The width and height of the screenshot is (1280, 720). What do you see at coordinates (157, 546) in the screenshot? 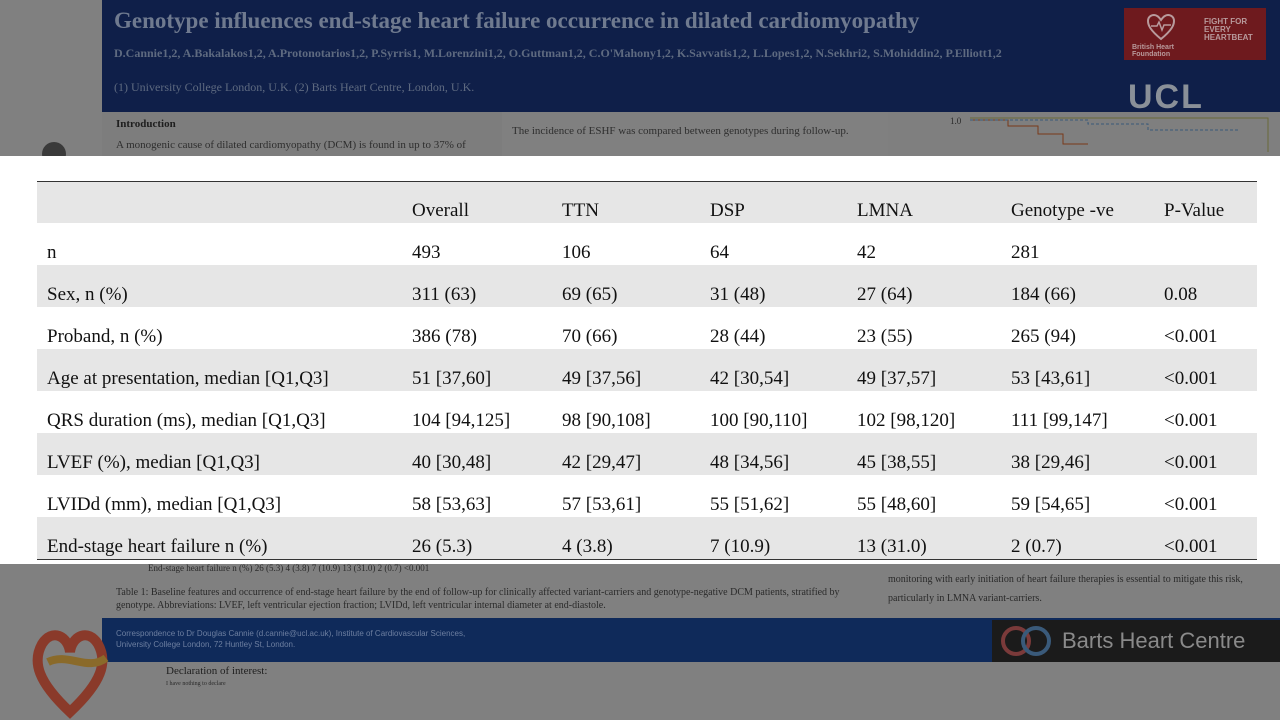
I see `row-label: End-stage heart failure n (%)` at bounding box center [157, 546].